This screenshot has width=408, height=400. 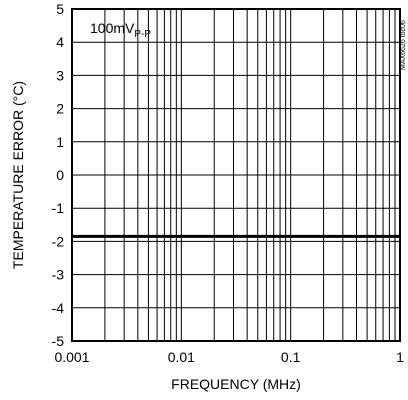 What do you see at coordinates (58, 308) in the screenshot?
I see `y-tick-label: -4` at bounding box center [58, 308].